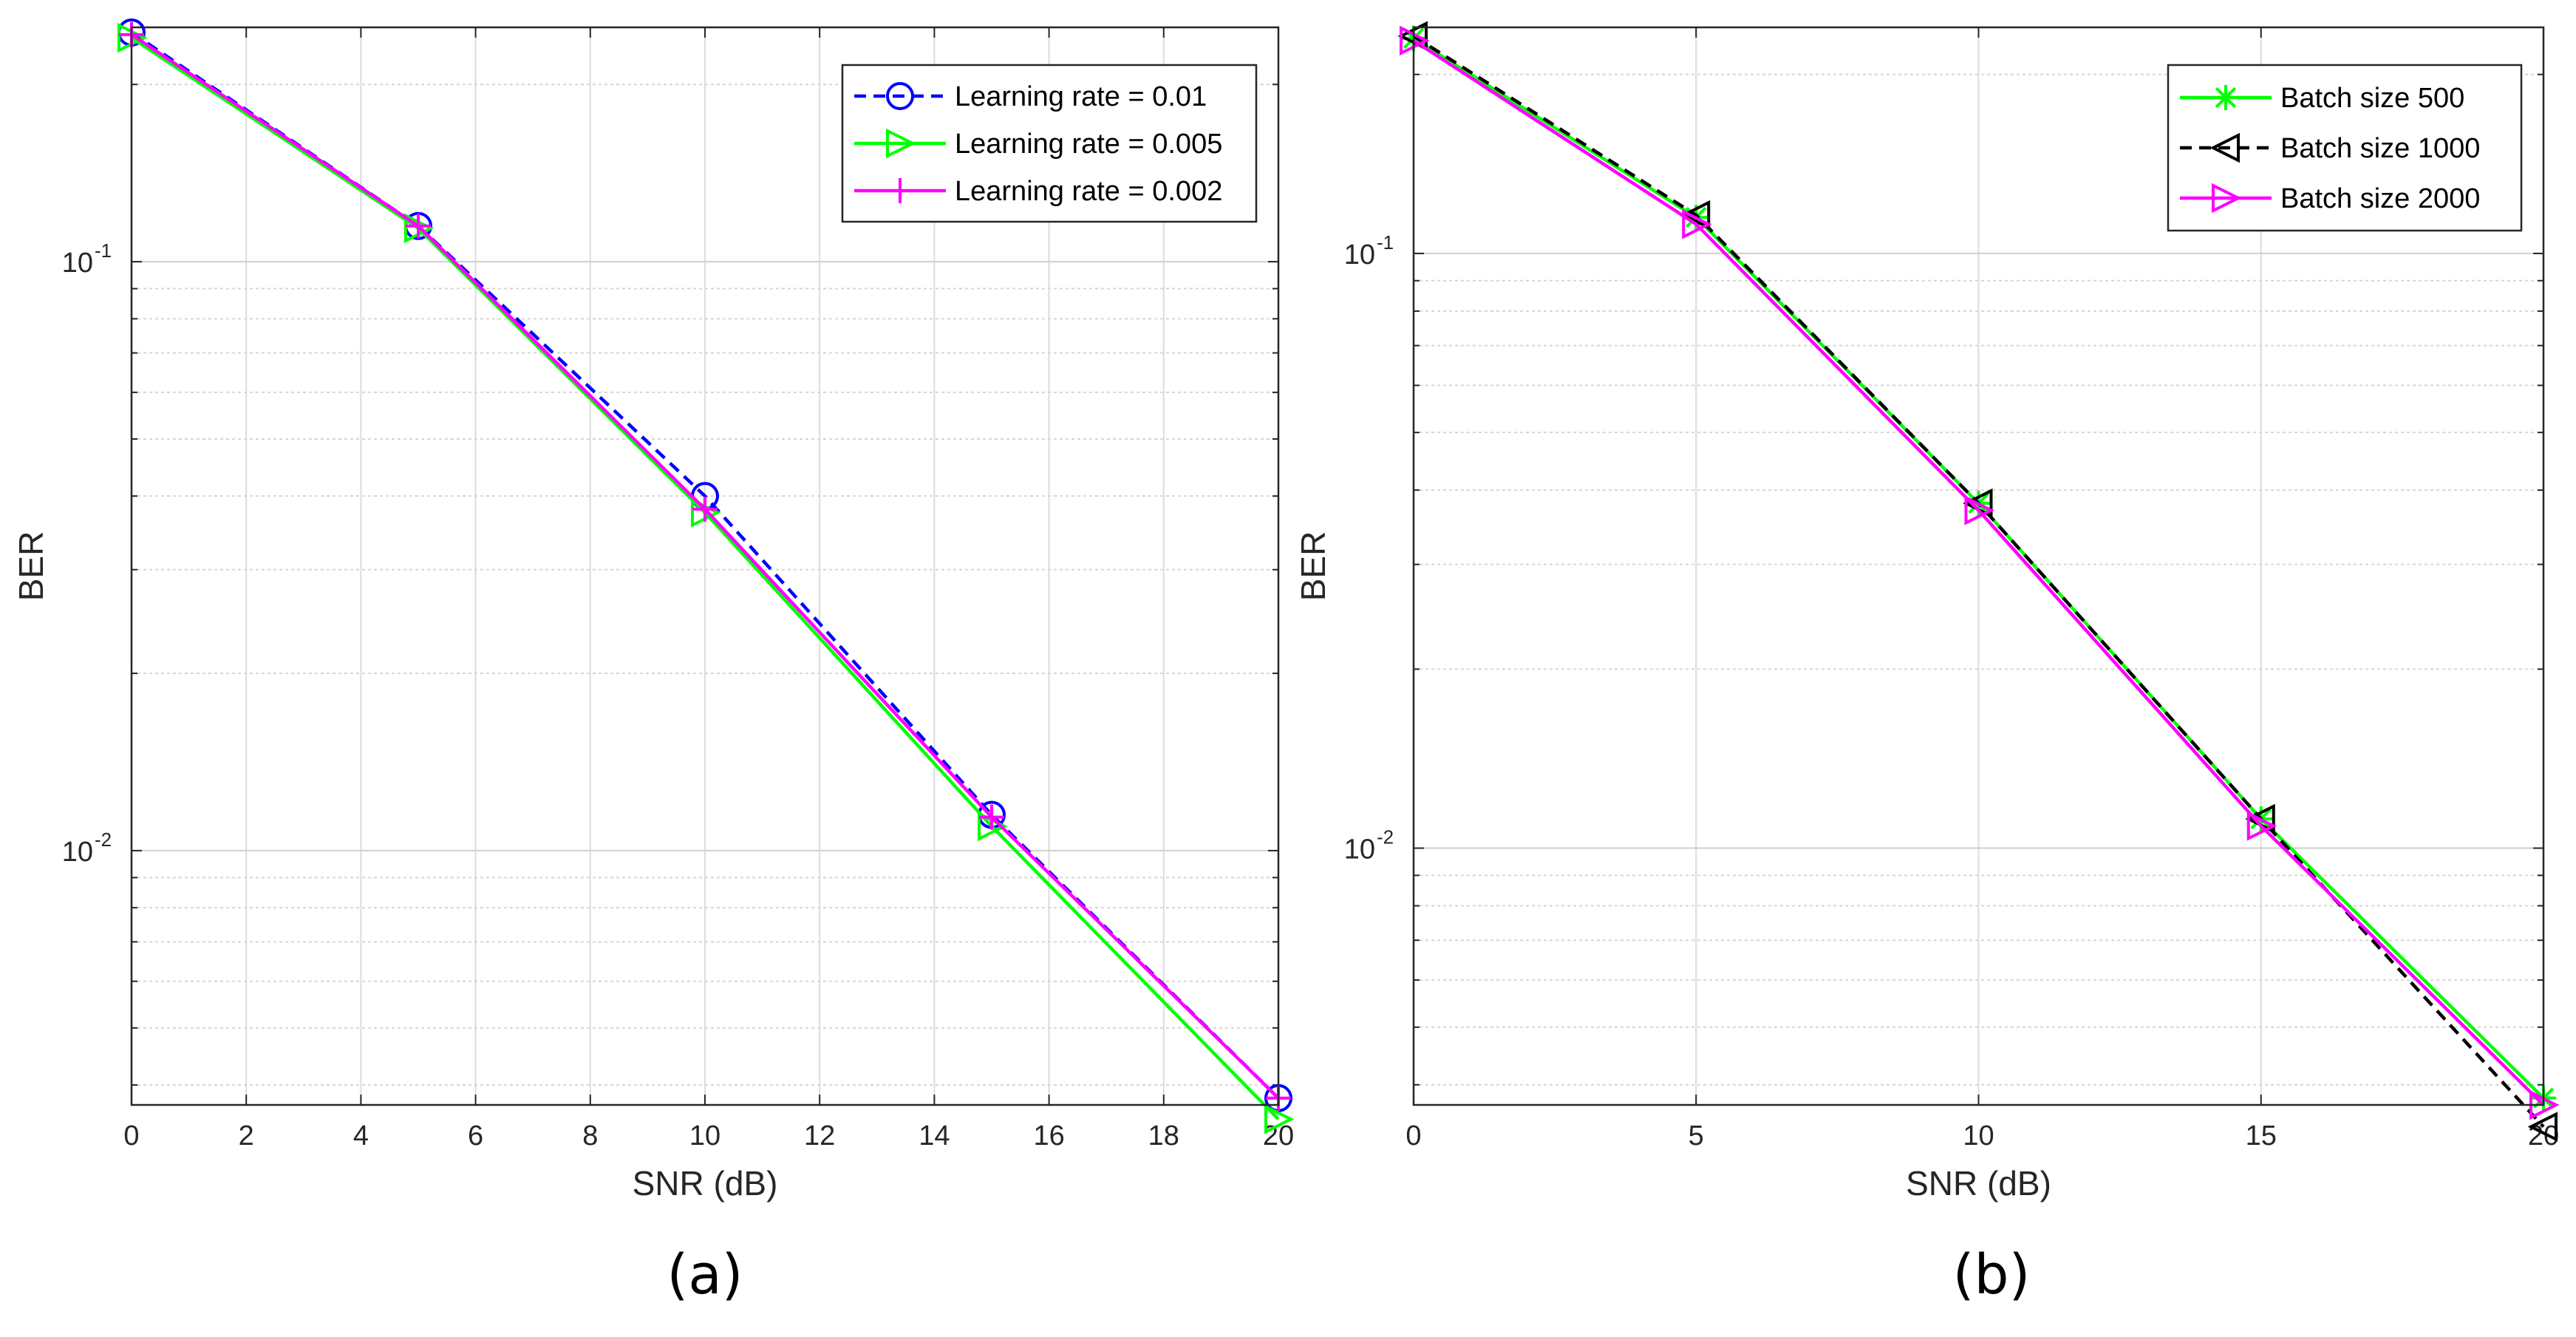 Image resolution: width=2576 pixels, height=1337 pixels. What do you see at coordinates (1088, 191) in the screenshot?
I see `legend-label: Learning rate = 0.002` at bounding box center [1088, 191].